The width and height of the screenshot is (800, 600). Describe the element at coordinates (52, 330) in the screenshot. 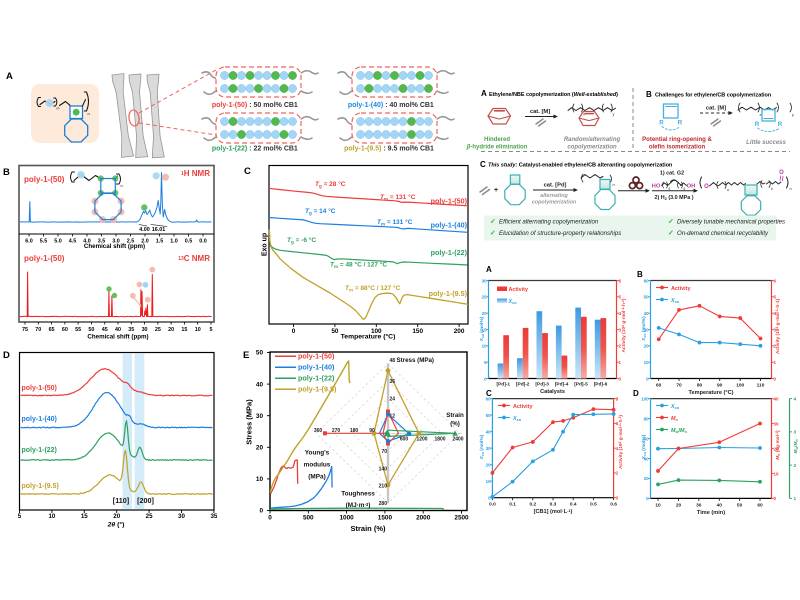

I see `svg-text: 65` at that location.